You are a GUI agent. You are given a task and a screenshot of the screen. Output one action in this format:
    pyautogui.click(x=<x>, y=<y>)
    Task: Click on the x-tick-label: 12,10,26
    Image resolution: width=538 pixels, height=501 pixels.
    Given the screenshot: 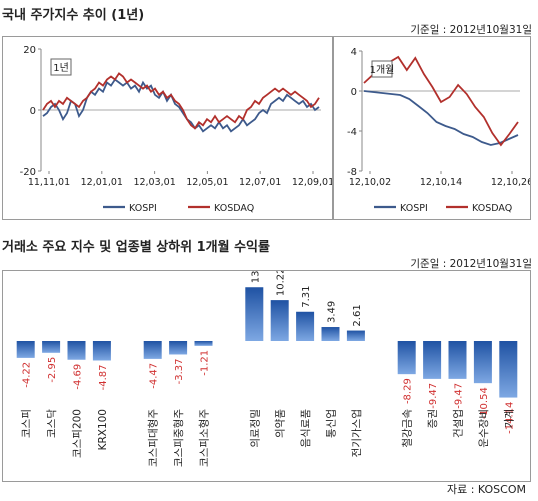 What is the action you would take?
    pyautogui.click(x=510, y=182)
    